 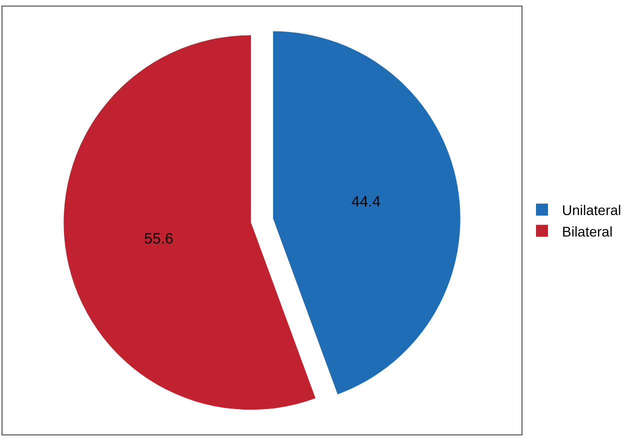 What do you see at coordinates (587, 231) in the screenshot?
I see `legend-label: Bilateral` at bounding box center [587, 231].